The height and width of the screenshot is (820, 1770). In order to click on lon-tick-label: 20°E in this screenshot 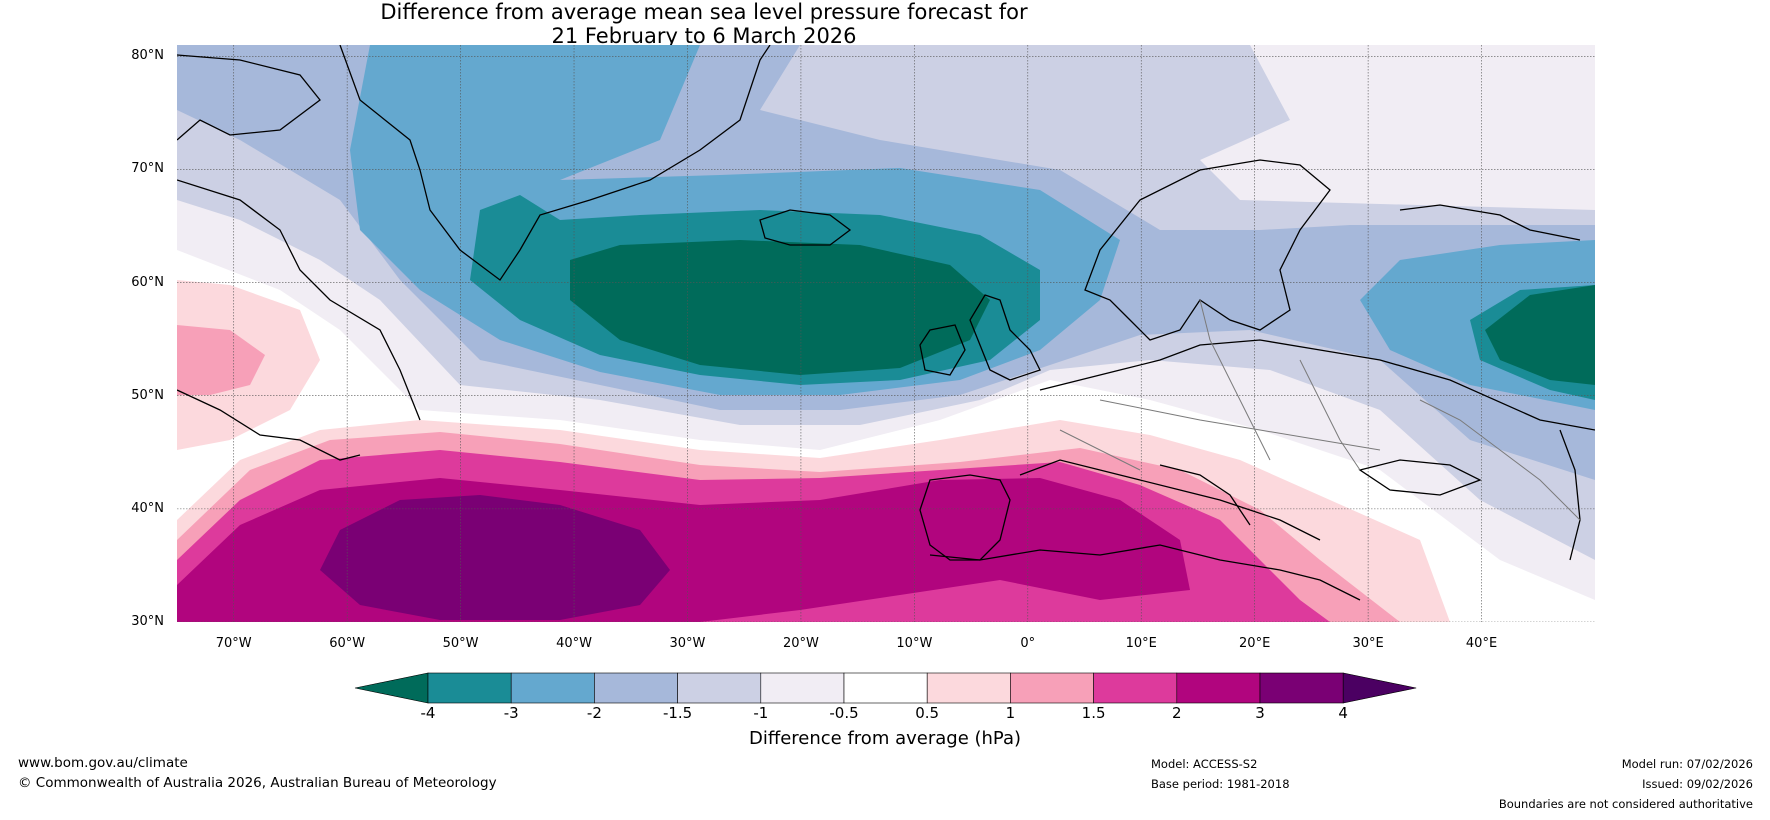, I will do `click(1255, 643)`.